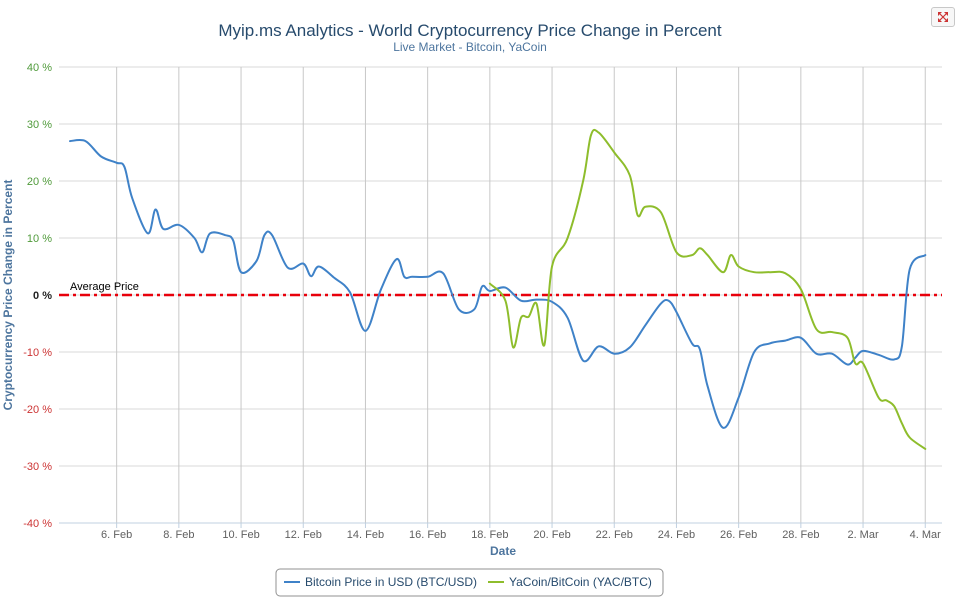 Image resolution: width=959 pixels, height=605 pixels. What do you see at coordinates (42, 296) in the screenshot?
I see `y-tick-label: 0 %` at bounding box center [42, 296].